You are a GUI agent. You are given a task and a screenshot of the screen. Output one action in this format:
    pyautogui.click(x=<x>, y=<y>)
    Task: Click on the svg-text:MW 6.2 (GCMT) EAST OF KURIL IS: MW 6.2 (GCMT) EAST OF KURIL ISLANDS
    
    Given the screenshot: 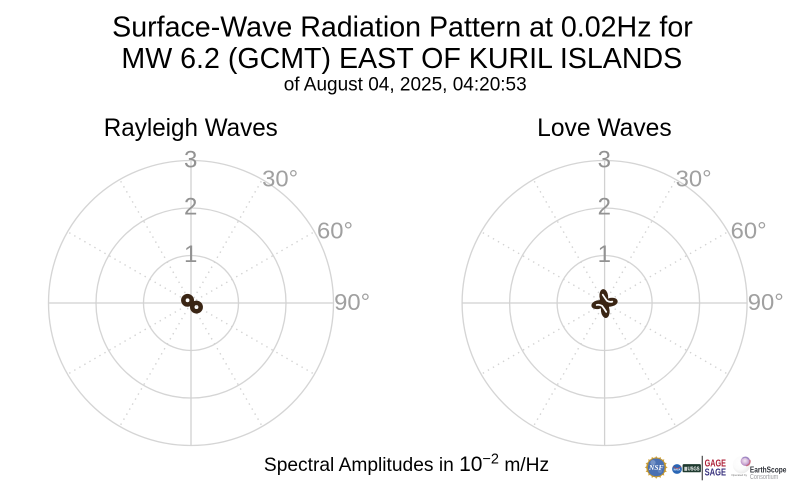 What is the action you would take?
    pyautogui.click(x=401, y=59)
    